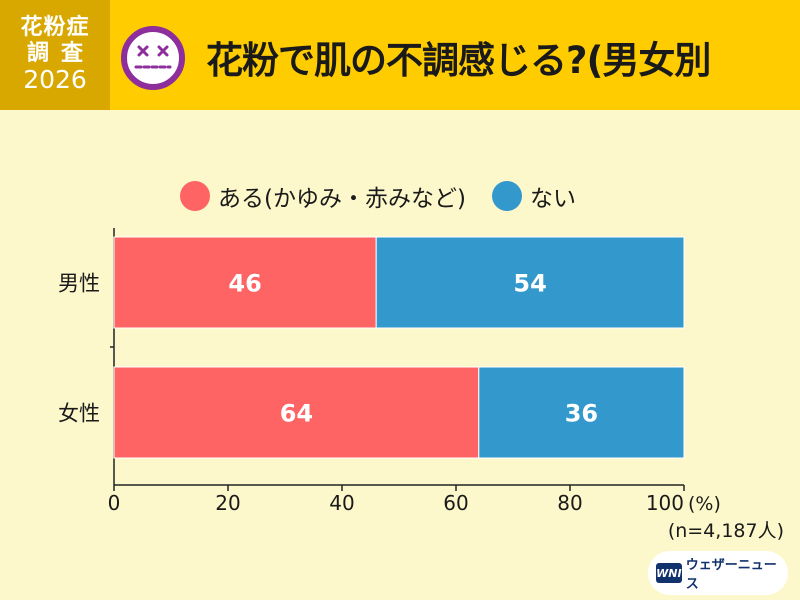  What do you see at coordinates (55, 28) in the screenshot?
I see `badge-line-1: 花粉症` at bounding box center [55, 28].